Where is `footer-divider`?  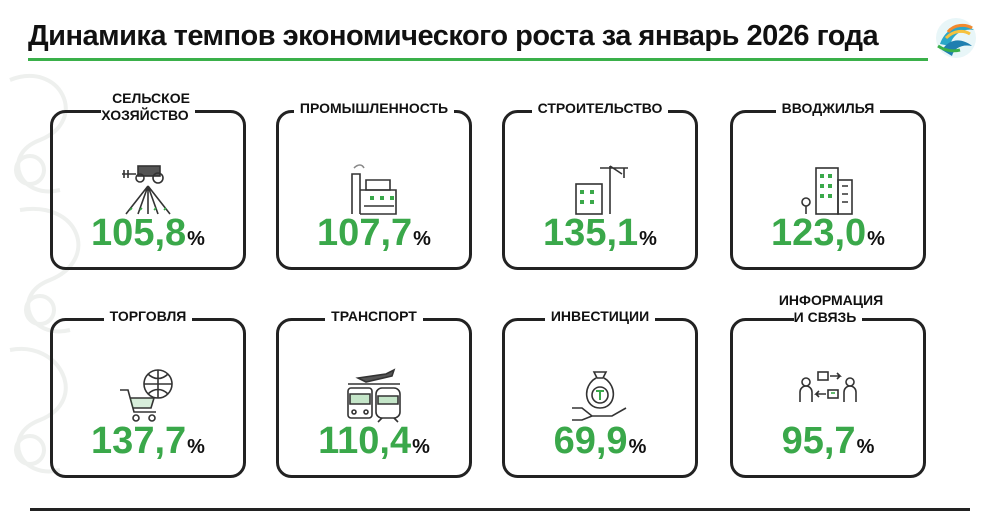
footer-divider is located at coordinates (500, 509).